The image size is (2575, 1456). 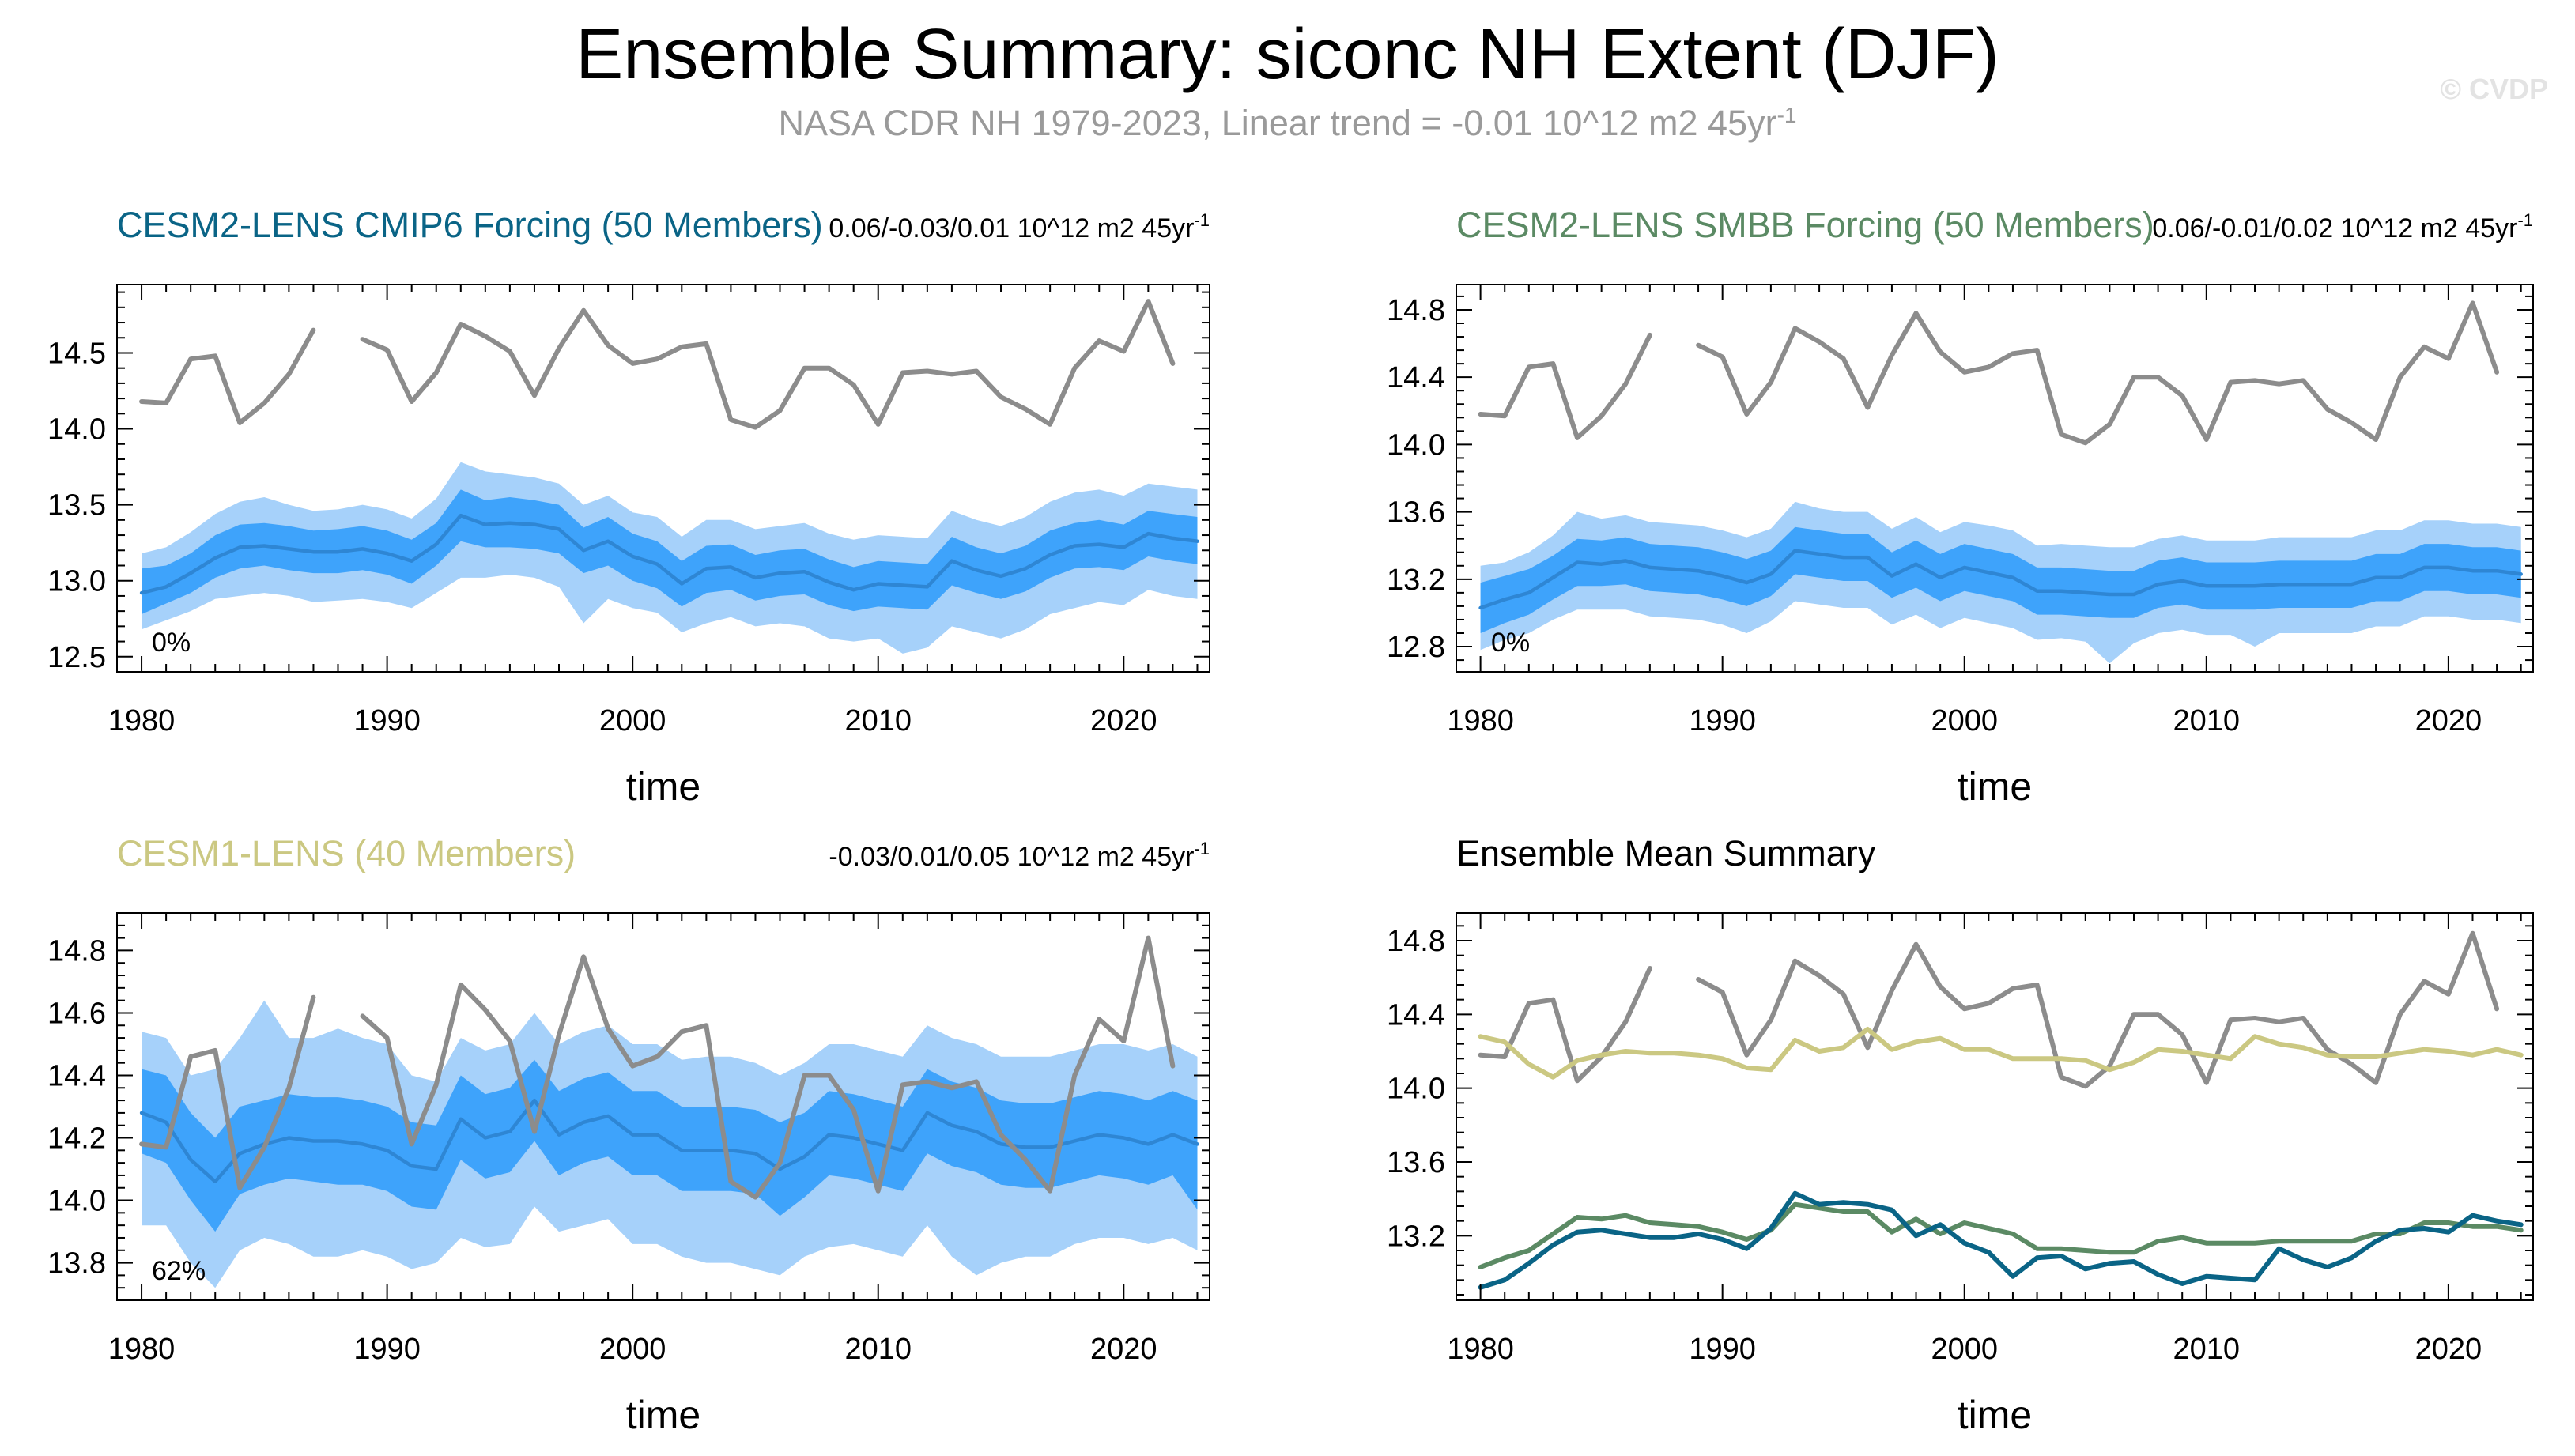 I want to click on trend-value-cmip6: 0.06/-0.03/0.01 10^12 m2 45yr, so click(x=1011, y=228).